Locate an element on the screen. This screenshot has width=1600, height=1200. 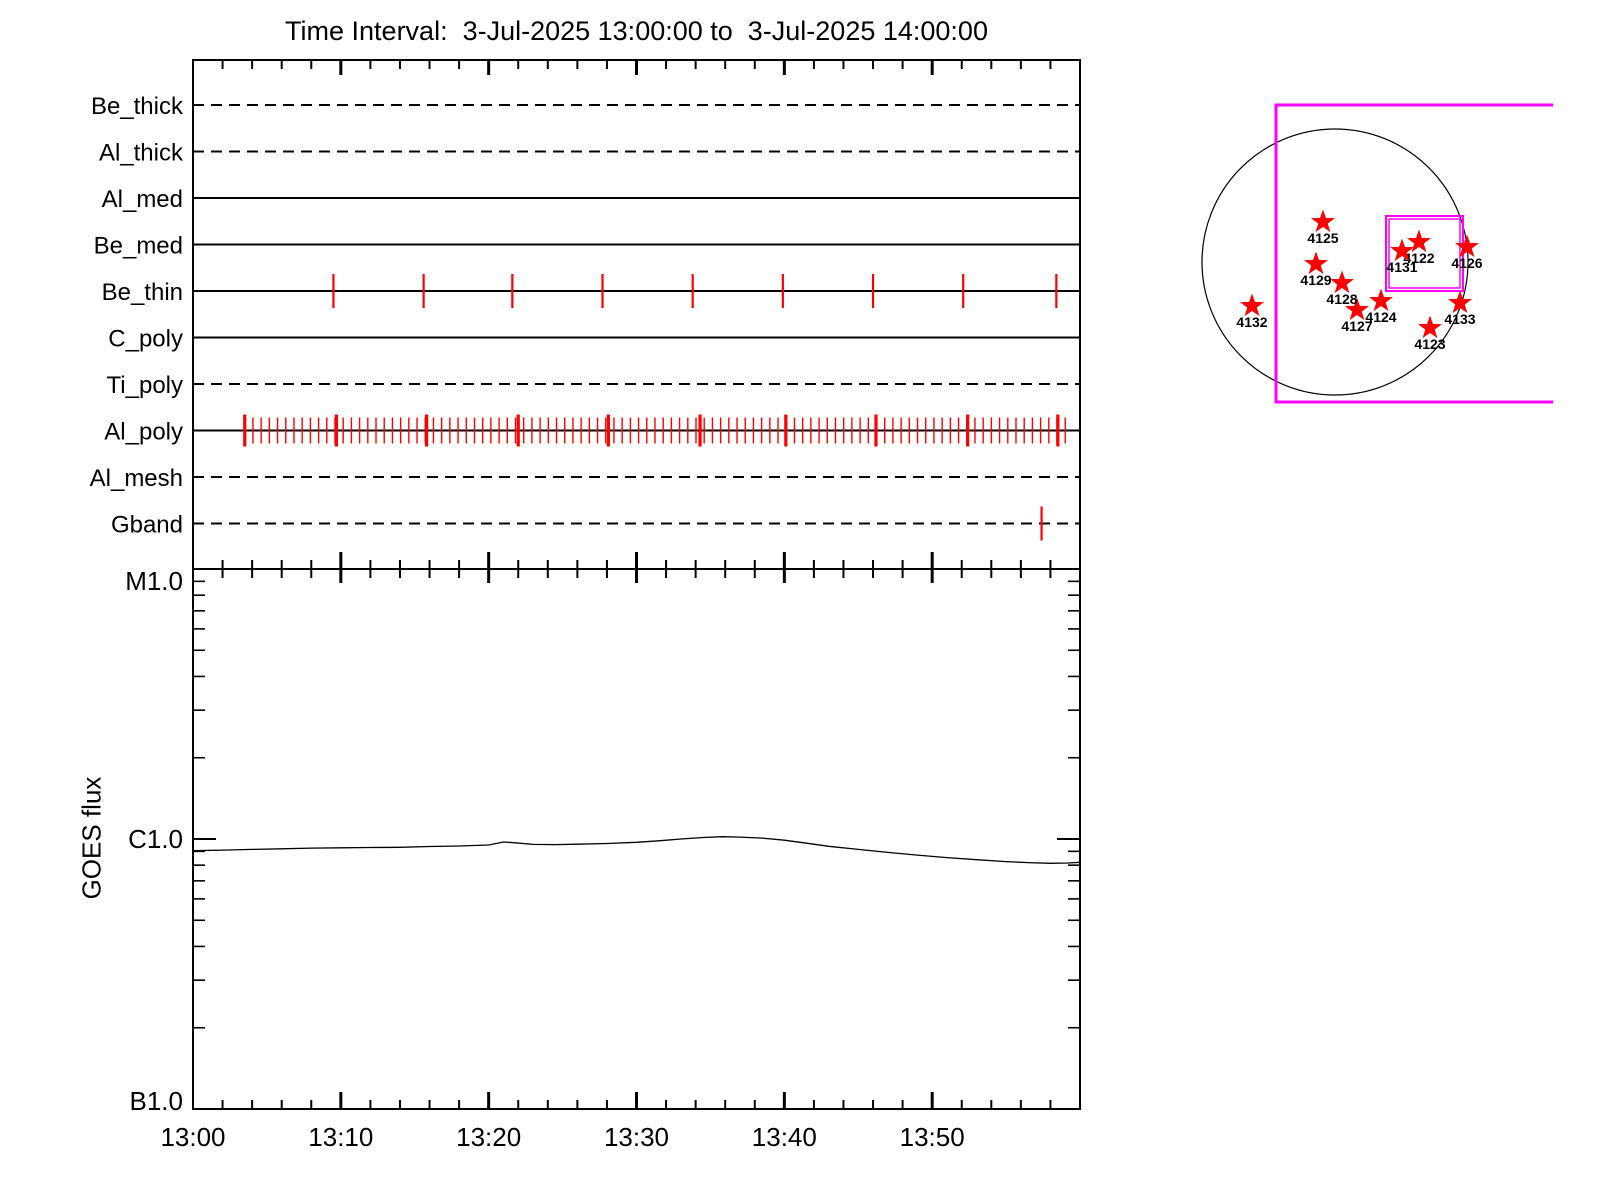
active-region-label-4122: 4122 is located at coordinates (1418, 258).